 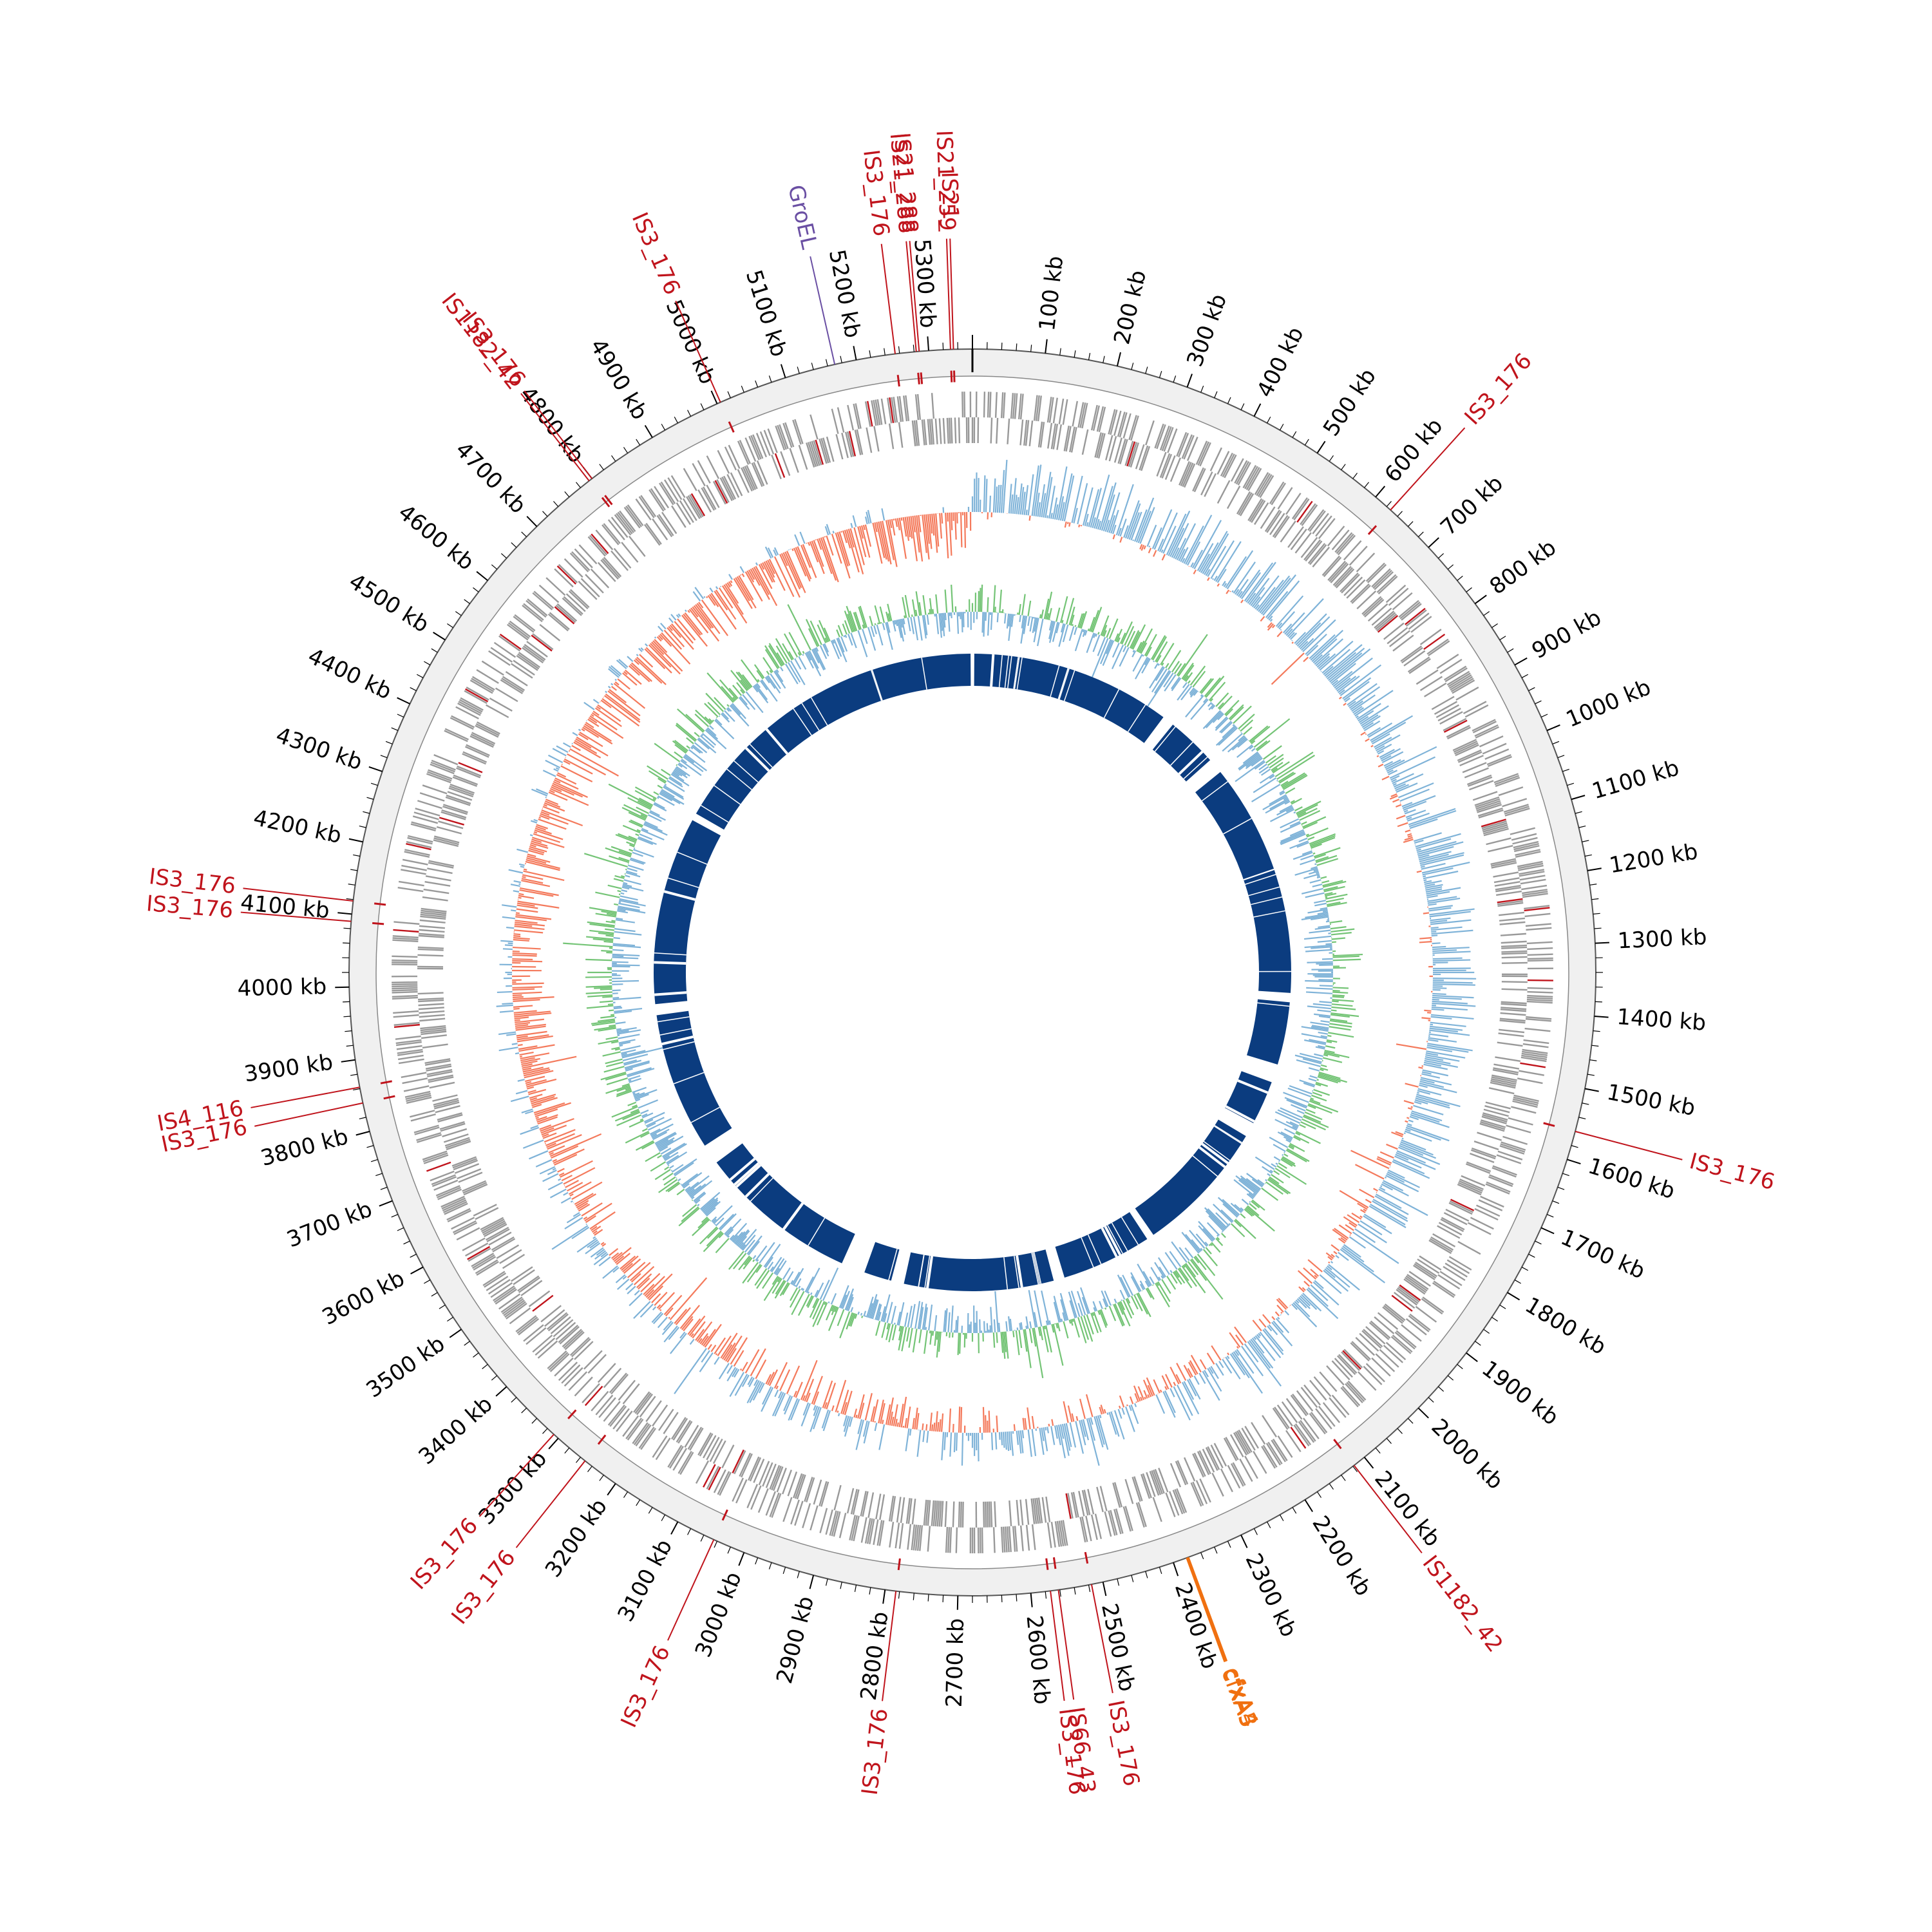 What do you see at coordinates (282, 987) in the screenshot?
I see `tick-label: 4000 kb` at bounding box center [282, 987].